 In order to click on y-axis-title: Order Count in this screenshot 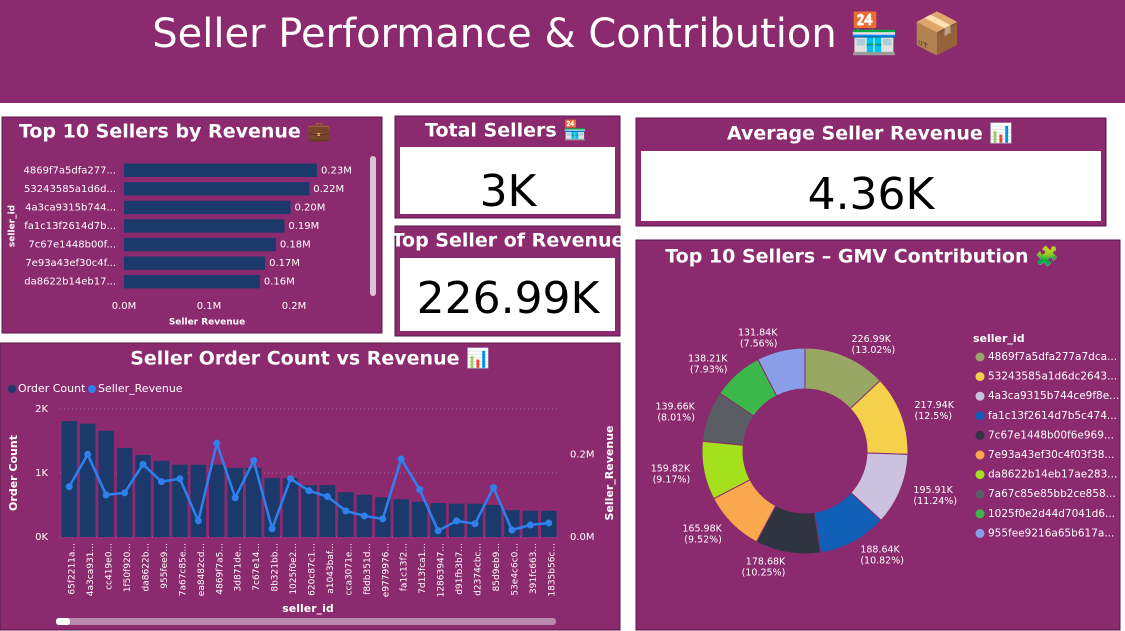, I will do `click(13, 473)`.